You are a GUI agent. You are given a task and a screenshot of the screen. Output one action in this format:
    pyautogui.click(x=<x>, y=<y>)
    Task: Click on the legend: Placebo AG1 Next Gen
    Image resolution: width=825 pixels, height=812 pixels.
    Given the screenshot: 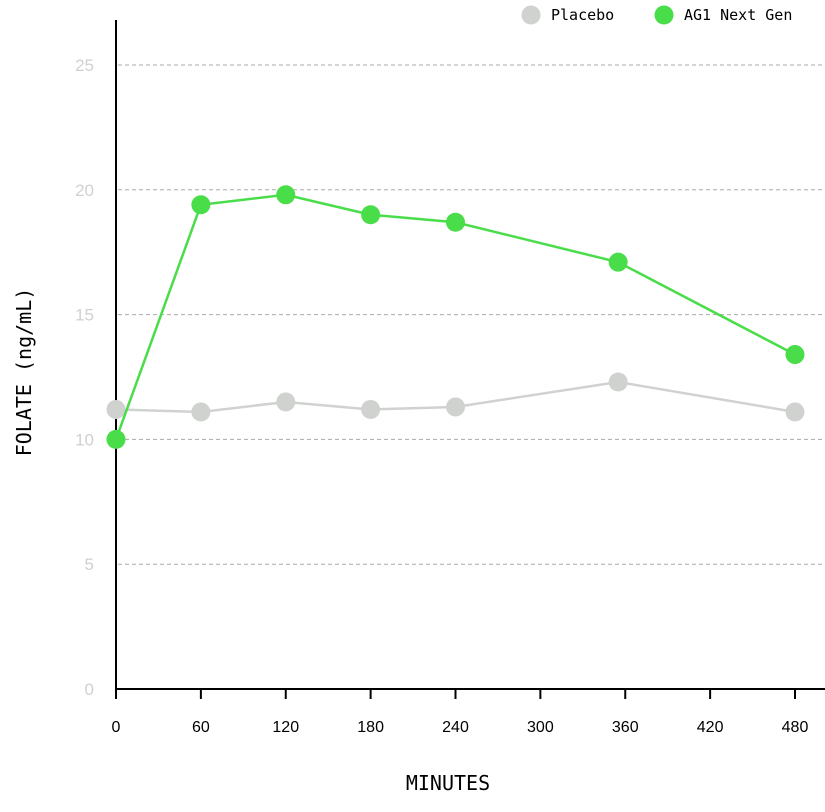 What is the action you would take?
    pyautogui.click(x=656, y=15)
    